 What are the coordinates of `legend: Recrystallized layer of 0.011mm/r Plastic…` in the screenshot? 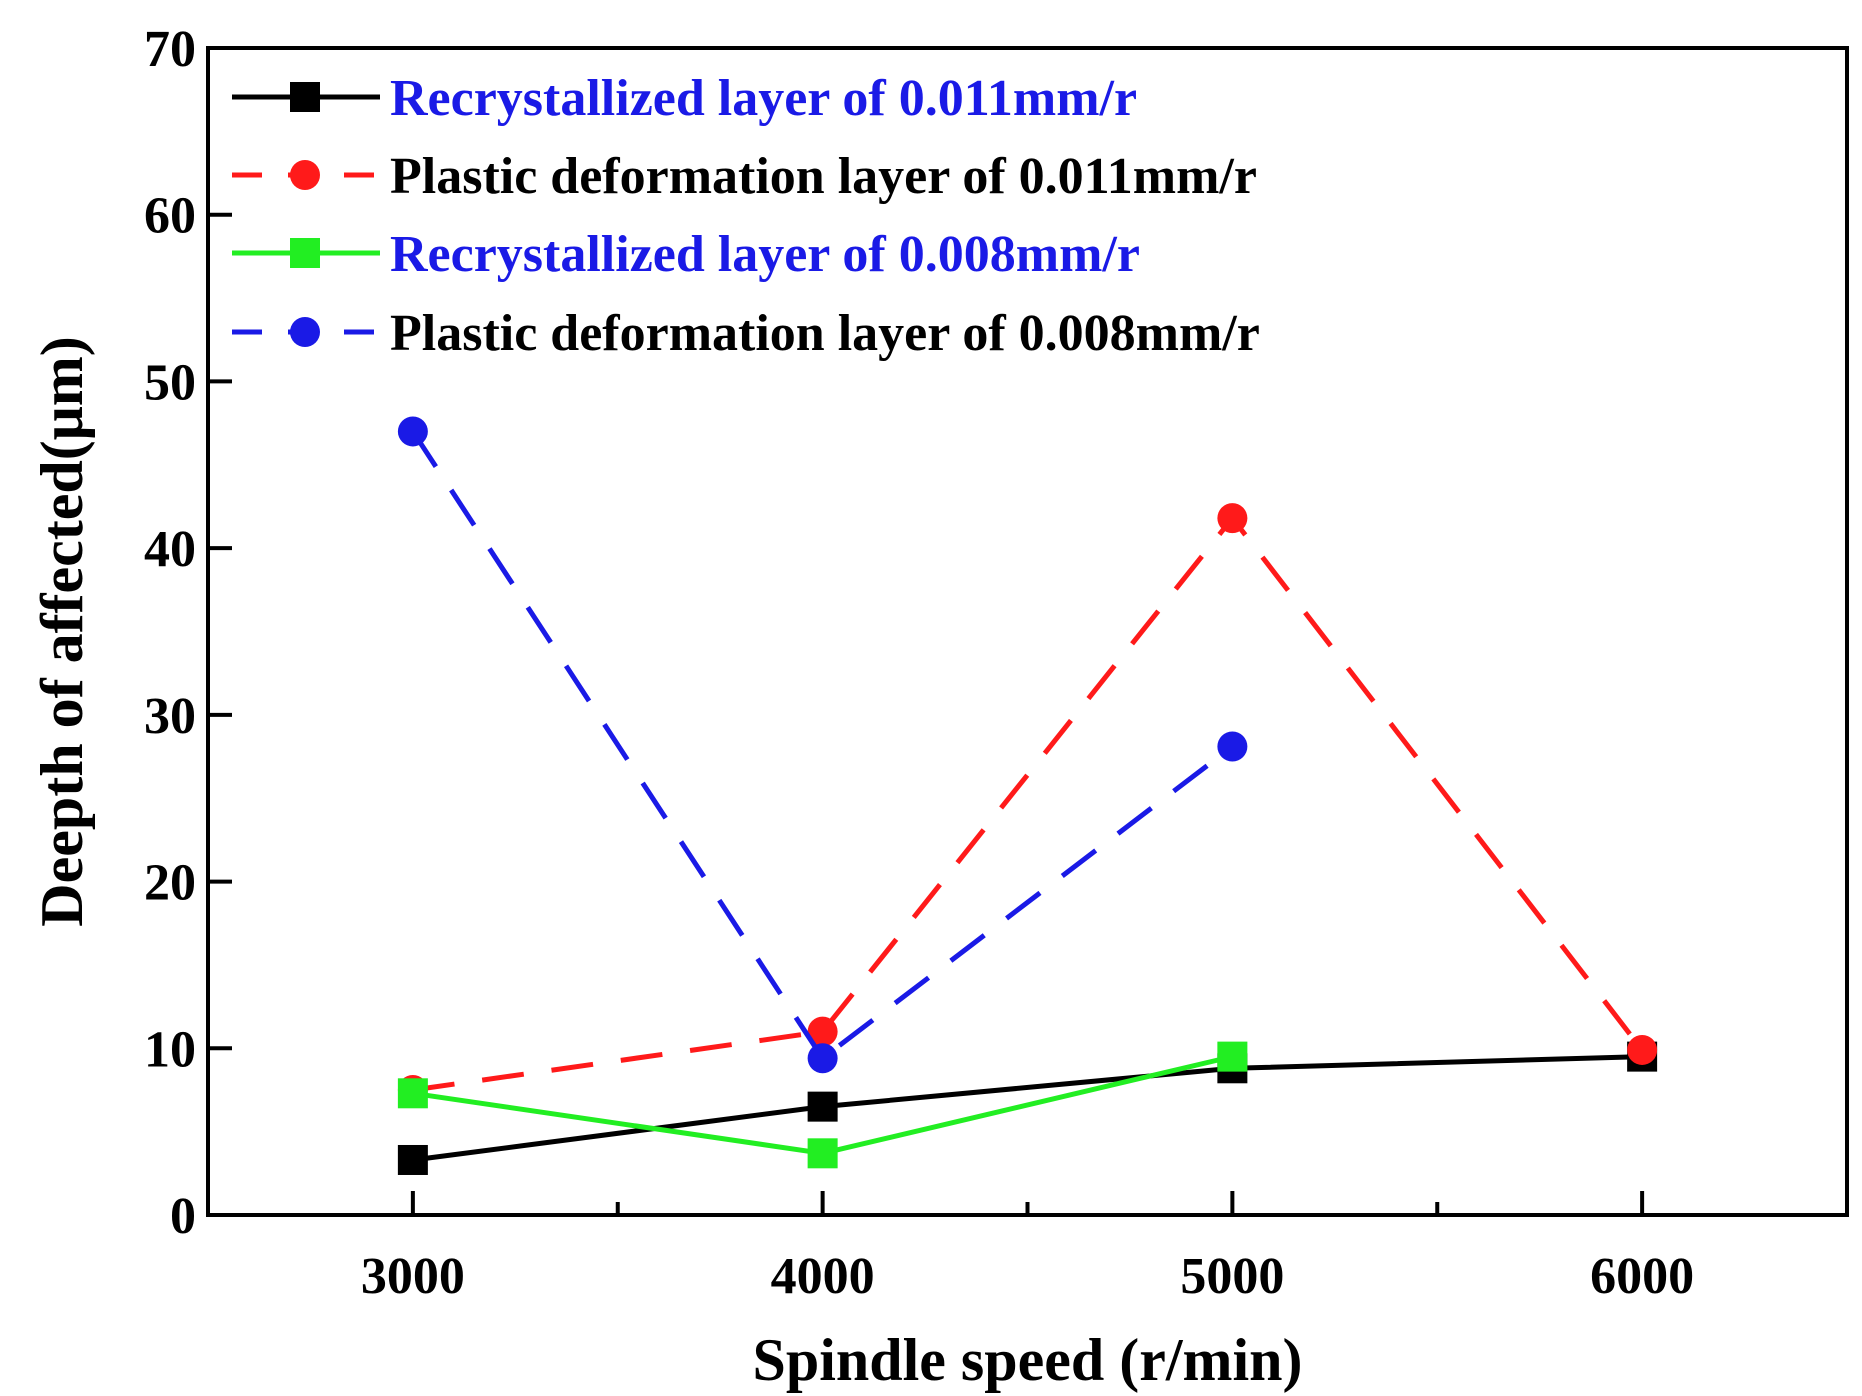 It's located at (746, 216).